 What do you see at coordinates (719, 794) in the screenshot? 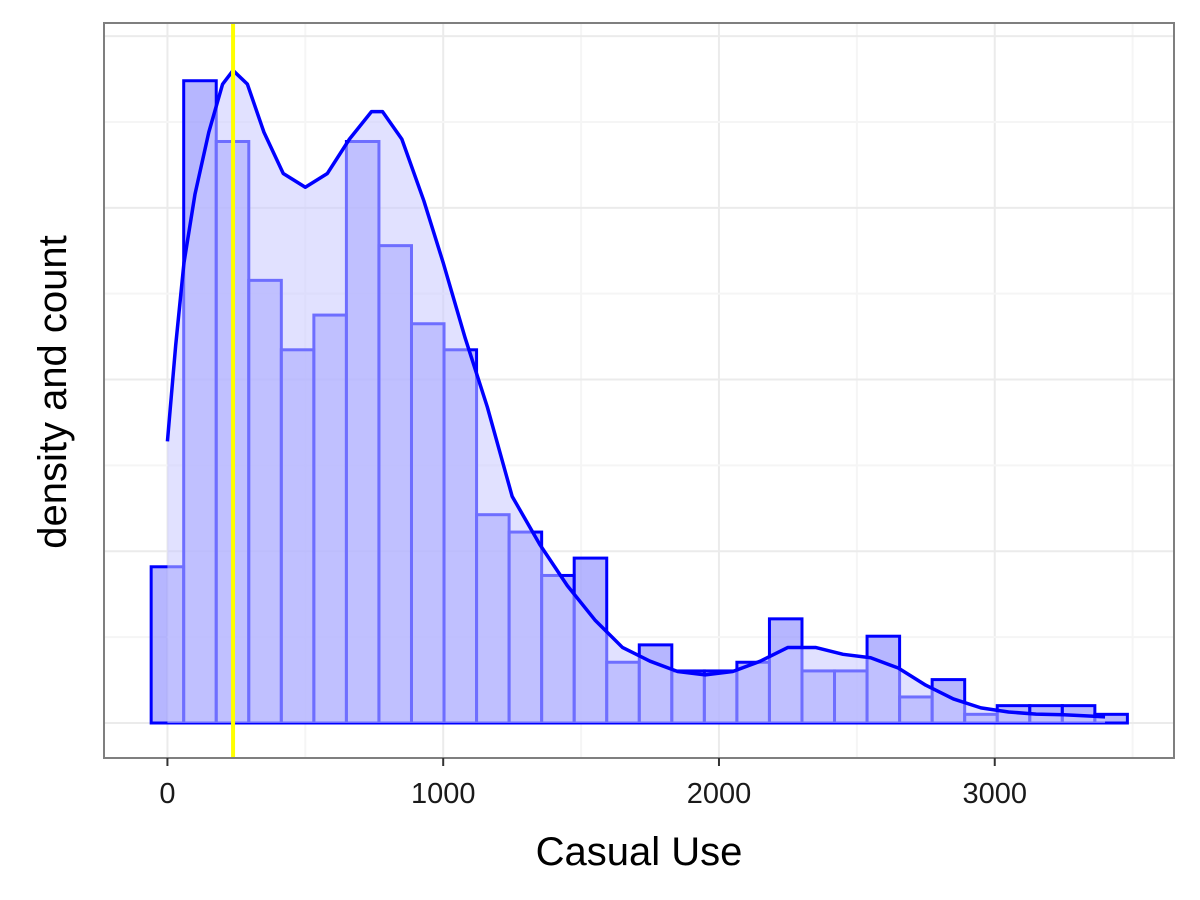
I see `x-tick-label: 2000` at bounding box center [719, 794].